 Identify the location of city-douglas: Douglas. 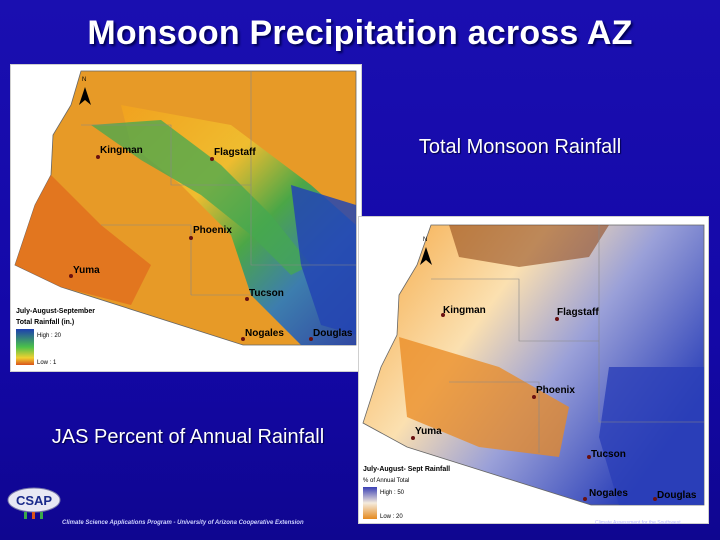
(331, 334).